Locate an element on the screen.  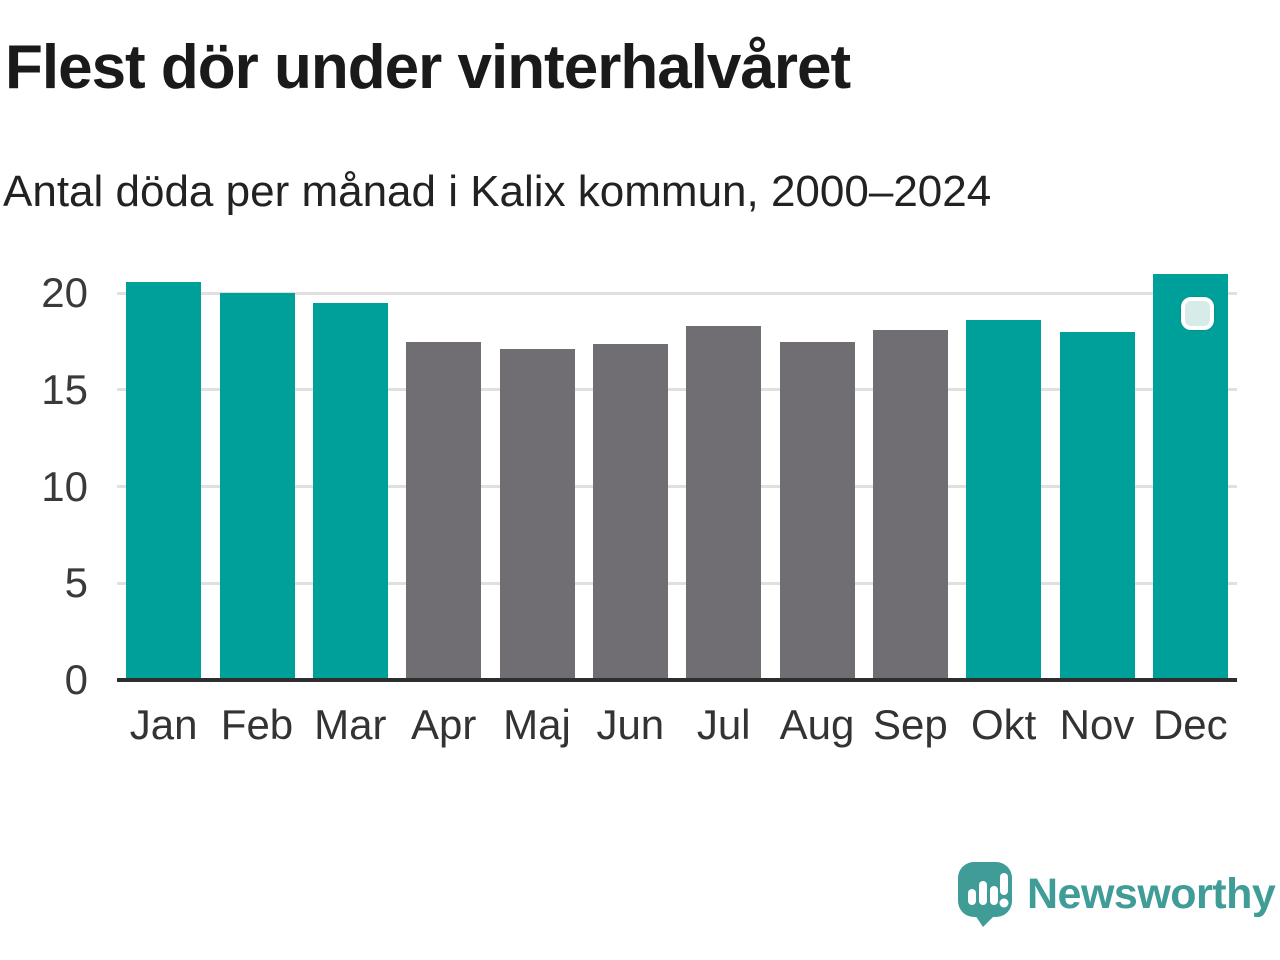
bar-maj is located at coordinates (537, 514).